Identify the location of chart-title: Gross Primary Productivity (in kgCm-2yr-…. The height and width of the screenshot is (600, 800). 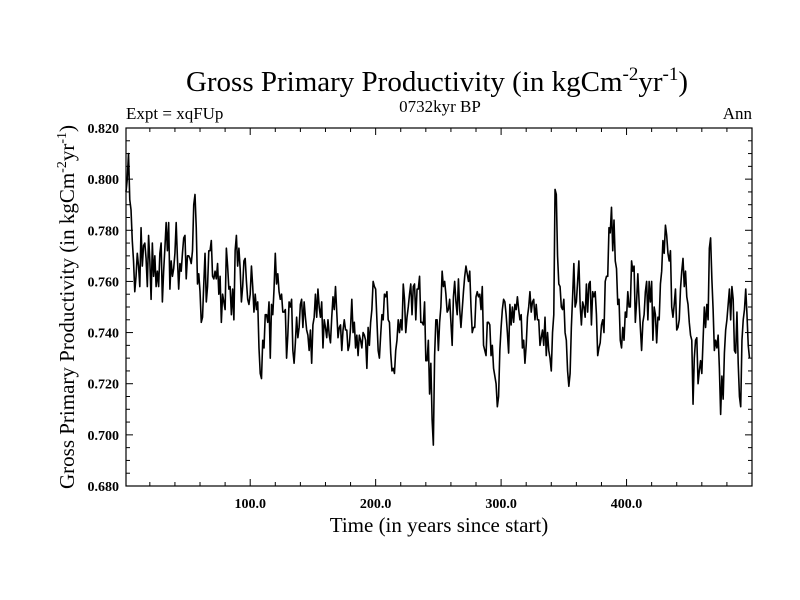
(437, 81).